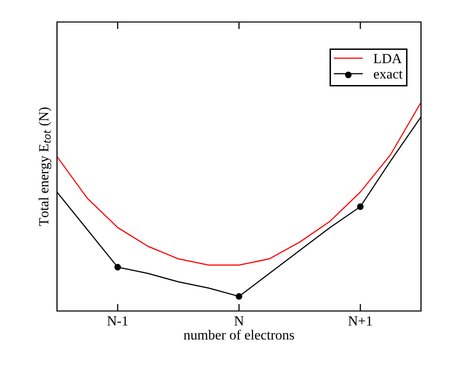  I want to click on x-tick-label: N-1, so click(117, 321).